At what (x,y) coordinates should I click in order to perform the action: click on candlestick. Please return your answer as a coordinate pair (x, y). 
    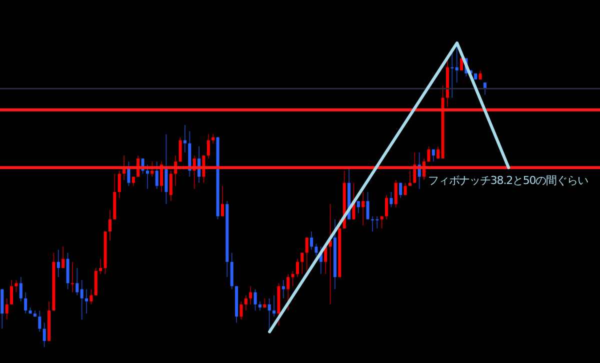
    Looking at the image, I should click on (462, 64).